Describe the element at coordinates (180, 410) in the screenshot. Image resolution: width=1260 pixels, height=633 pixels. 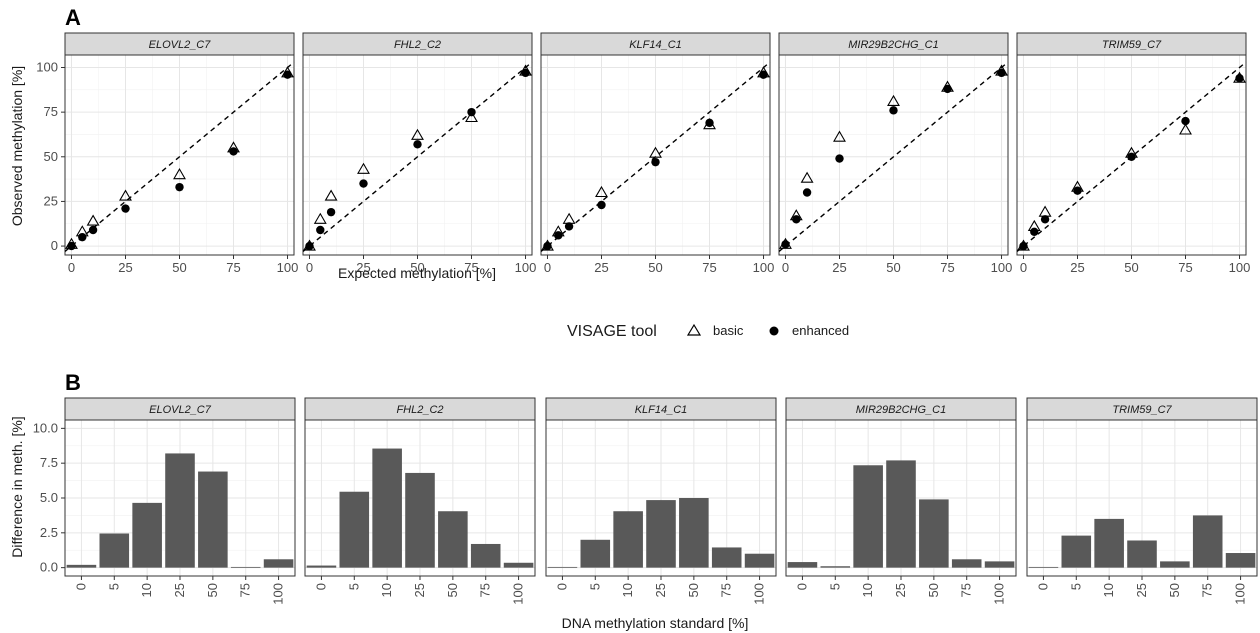
I see `facet-title: ELOVL2_C7` at that location.